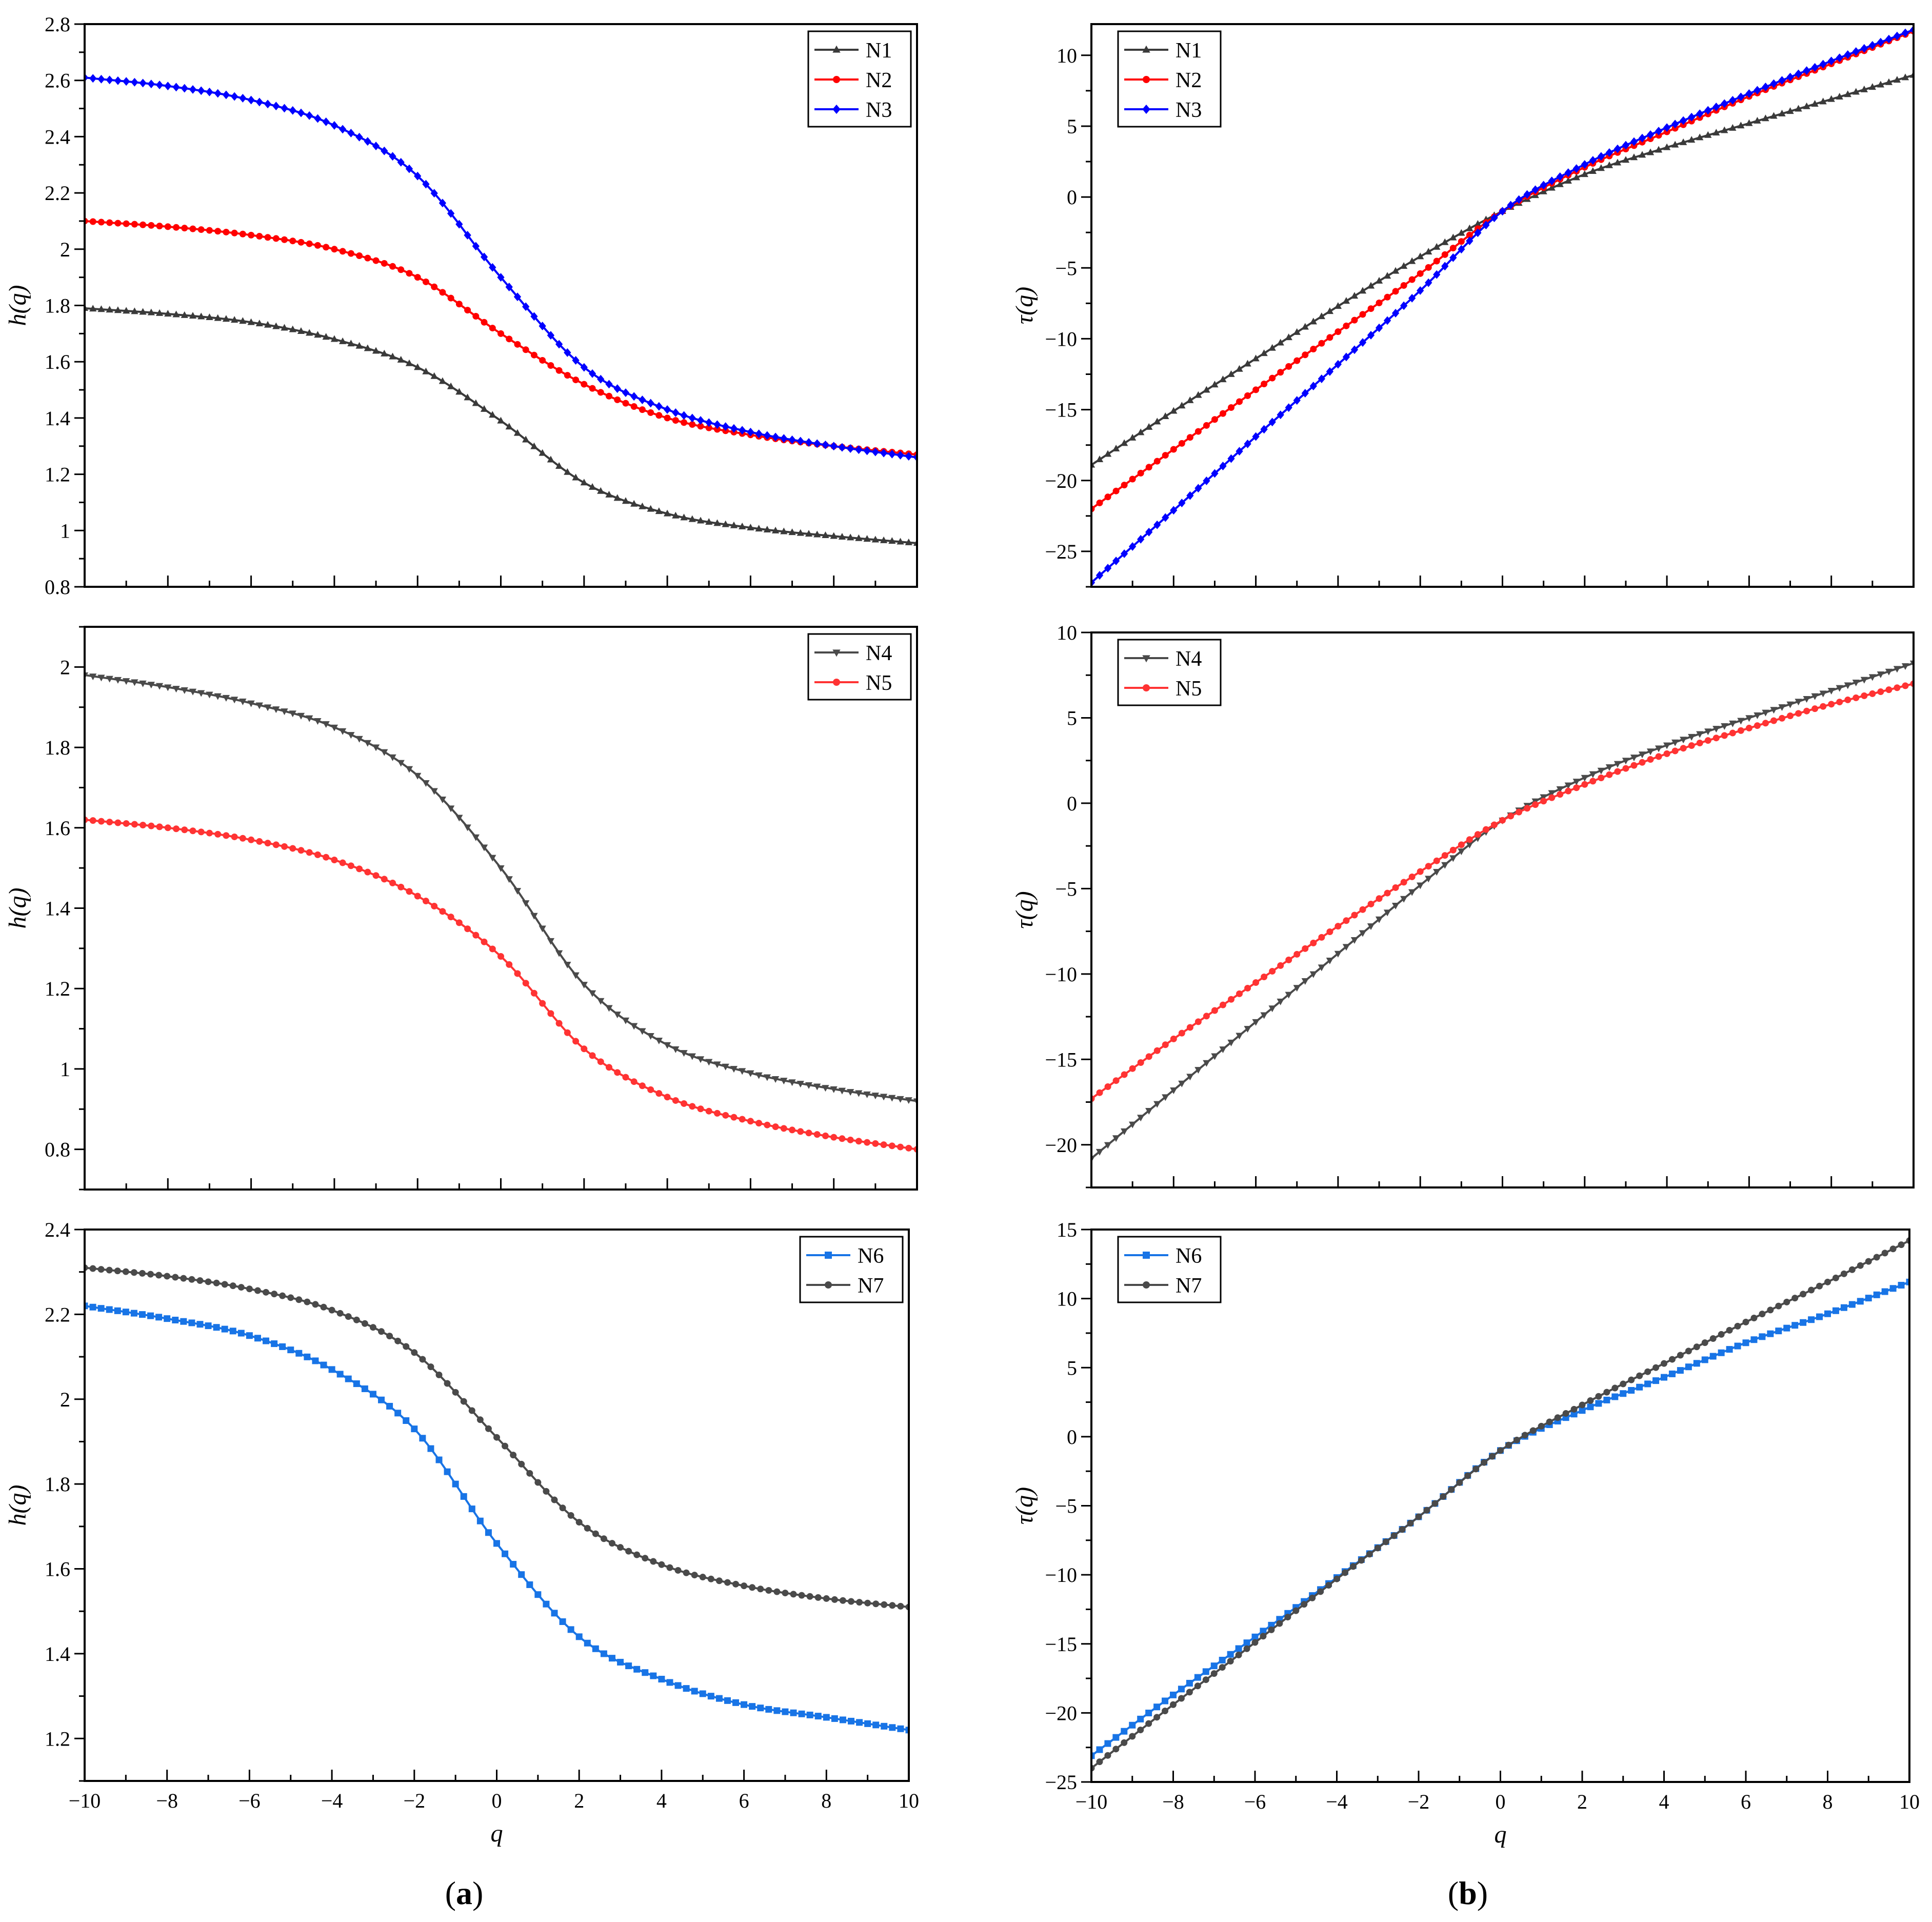 The image size is (1932, 1922). What do you see at coordinates (1024, 1505) in the screenshot?
I see `y-axis-label: τ(q)` at bounding box center [1024, 1505].